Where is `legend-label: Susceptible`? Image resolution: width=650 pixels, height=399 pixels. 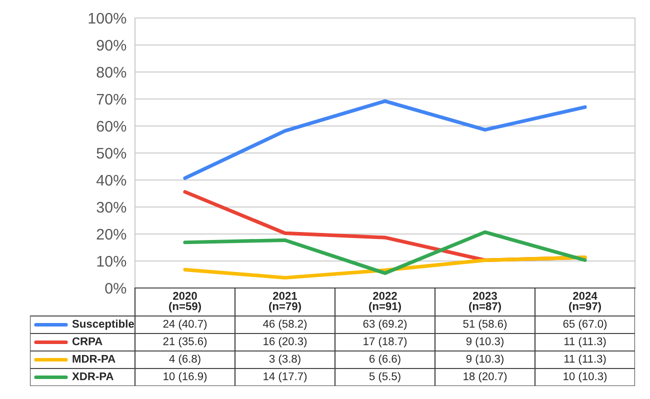 legend-label: Susceptible is located at coordinates (103, 325).